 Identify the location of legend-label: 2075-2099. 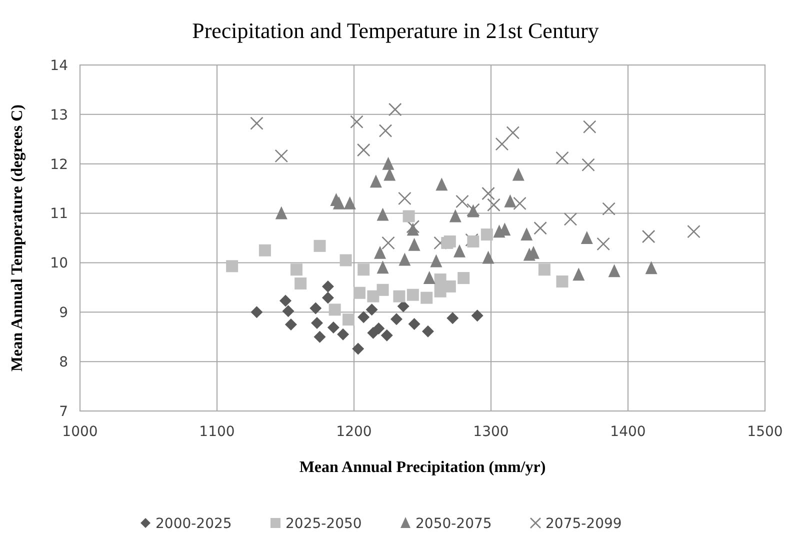
(584, 524).